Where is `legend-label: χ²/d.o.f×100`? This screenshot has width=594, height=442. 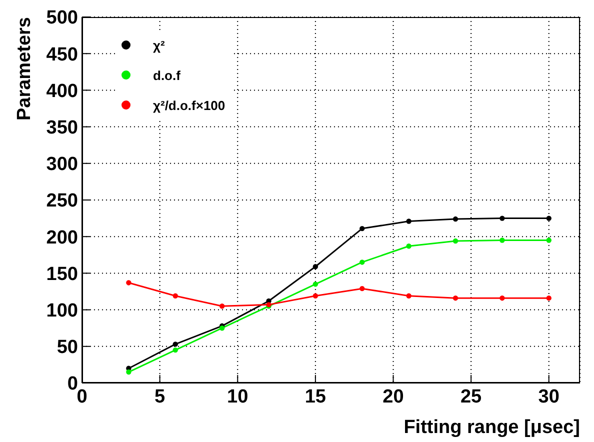 legend-label: χ²/d.o.f×100 is located at coordinates (189, 105).